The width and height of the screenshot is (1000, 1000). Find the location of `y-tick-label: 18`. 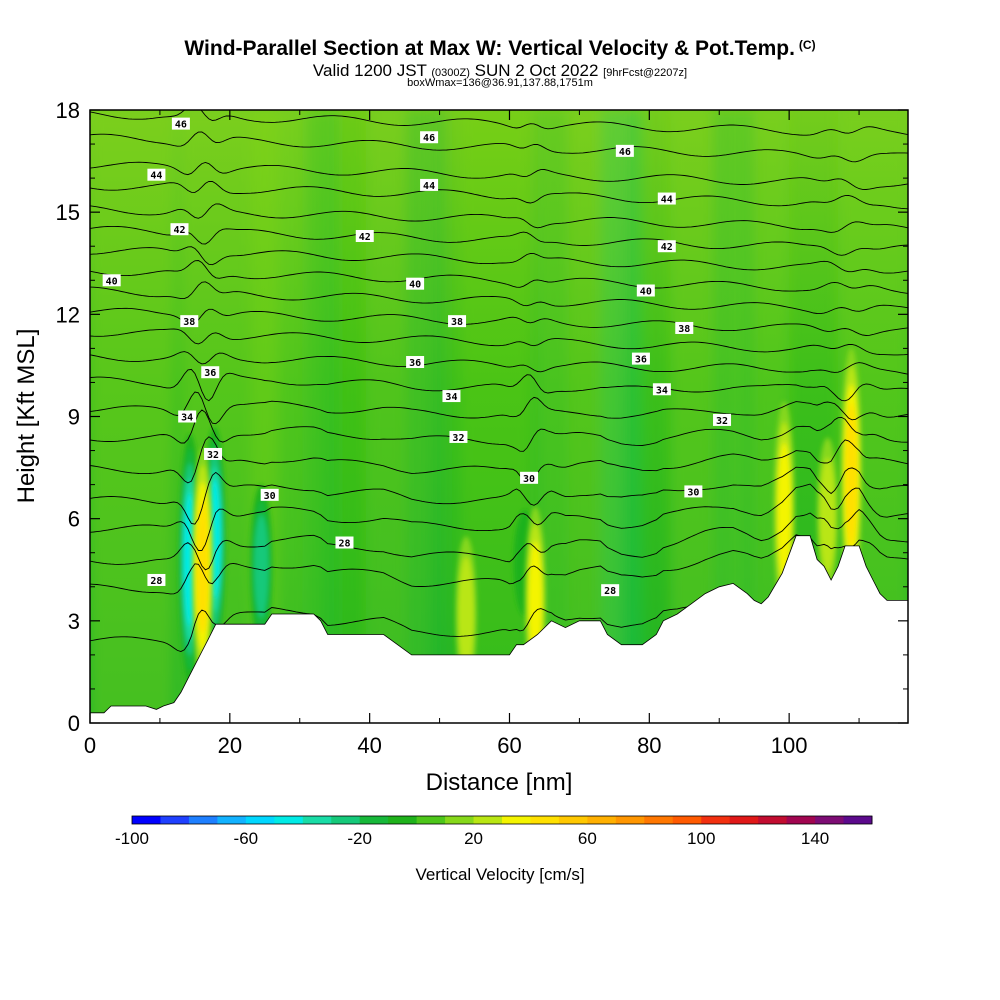

y-tick-label: 18 is located at coordinates (68, 110).